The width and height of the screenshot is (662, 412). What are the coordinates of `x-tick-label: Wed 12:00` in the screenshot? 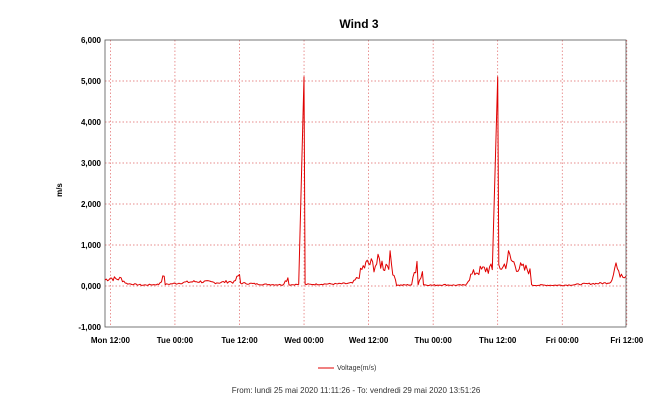 It's located at (369, 340).